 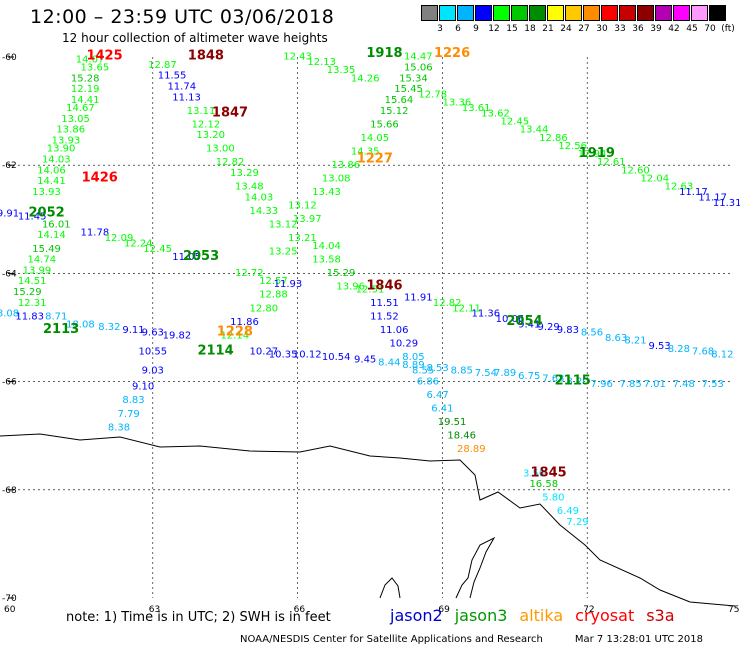 I want to click on legend-s3a: s3a, so click(x=660, y=615).